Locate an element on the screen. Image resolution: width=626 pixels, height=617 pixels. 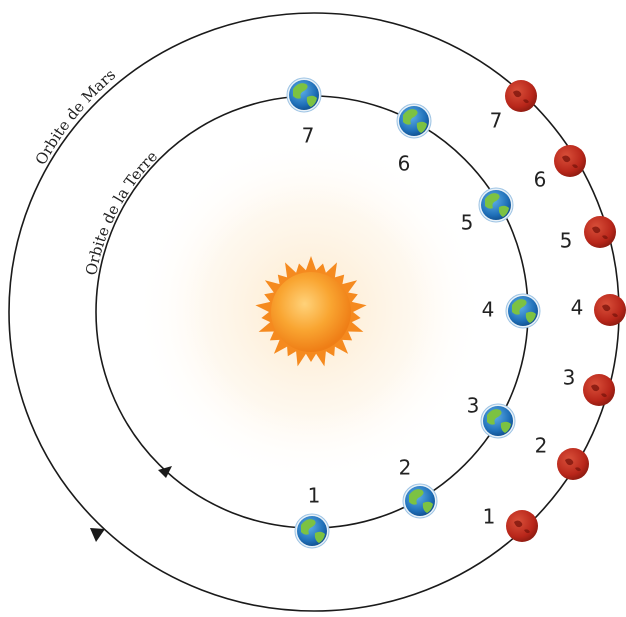
mars-position-7: 7 is located at coordinates (513, 106).